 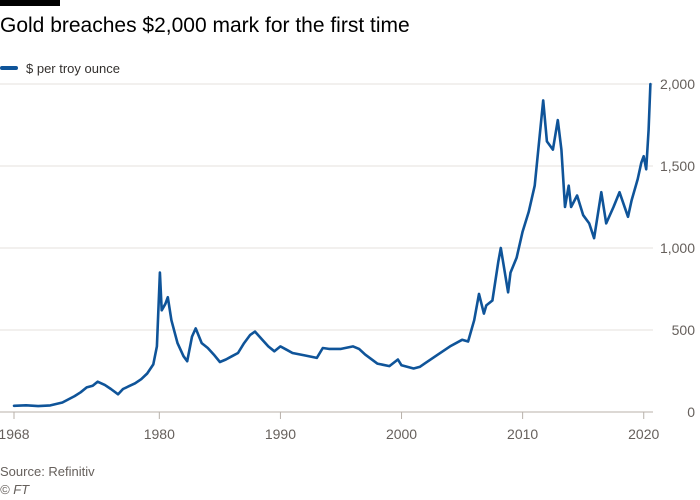 I want to click on y-tick-label: 1,000, so click(x=677, y=248).